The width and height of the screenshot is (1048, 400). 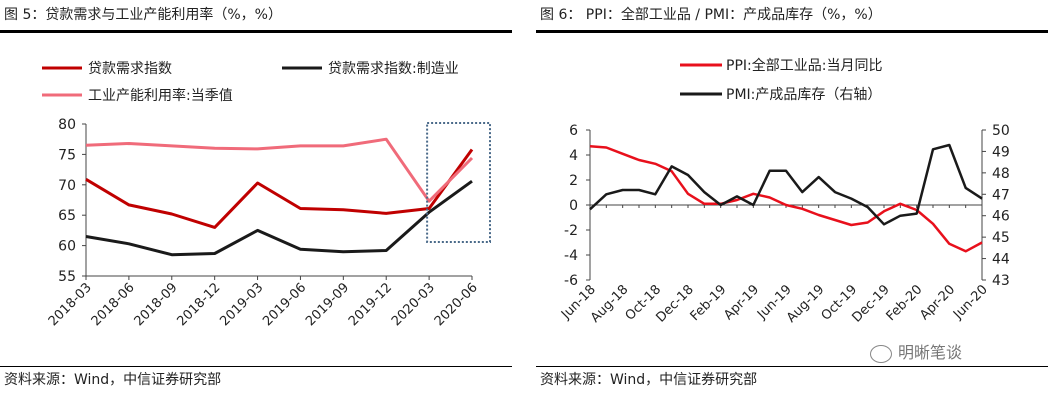 I want to click on figure5-title: 图 5：贷款需求与工业产能利用率（%，%）, so click(x=256, y=16).